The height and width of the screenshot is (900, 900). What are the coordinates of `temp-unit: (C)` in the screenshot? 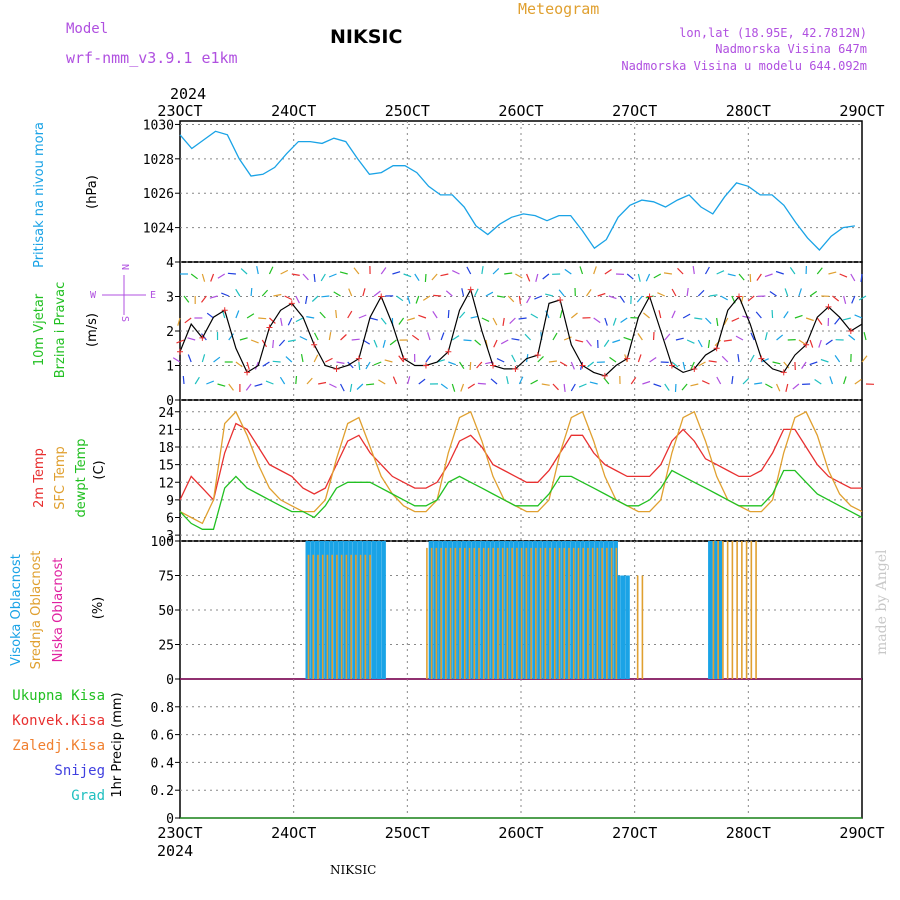 It's located at (99, 469).